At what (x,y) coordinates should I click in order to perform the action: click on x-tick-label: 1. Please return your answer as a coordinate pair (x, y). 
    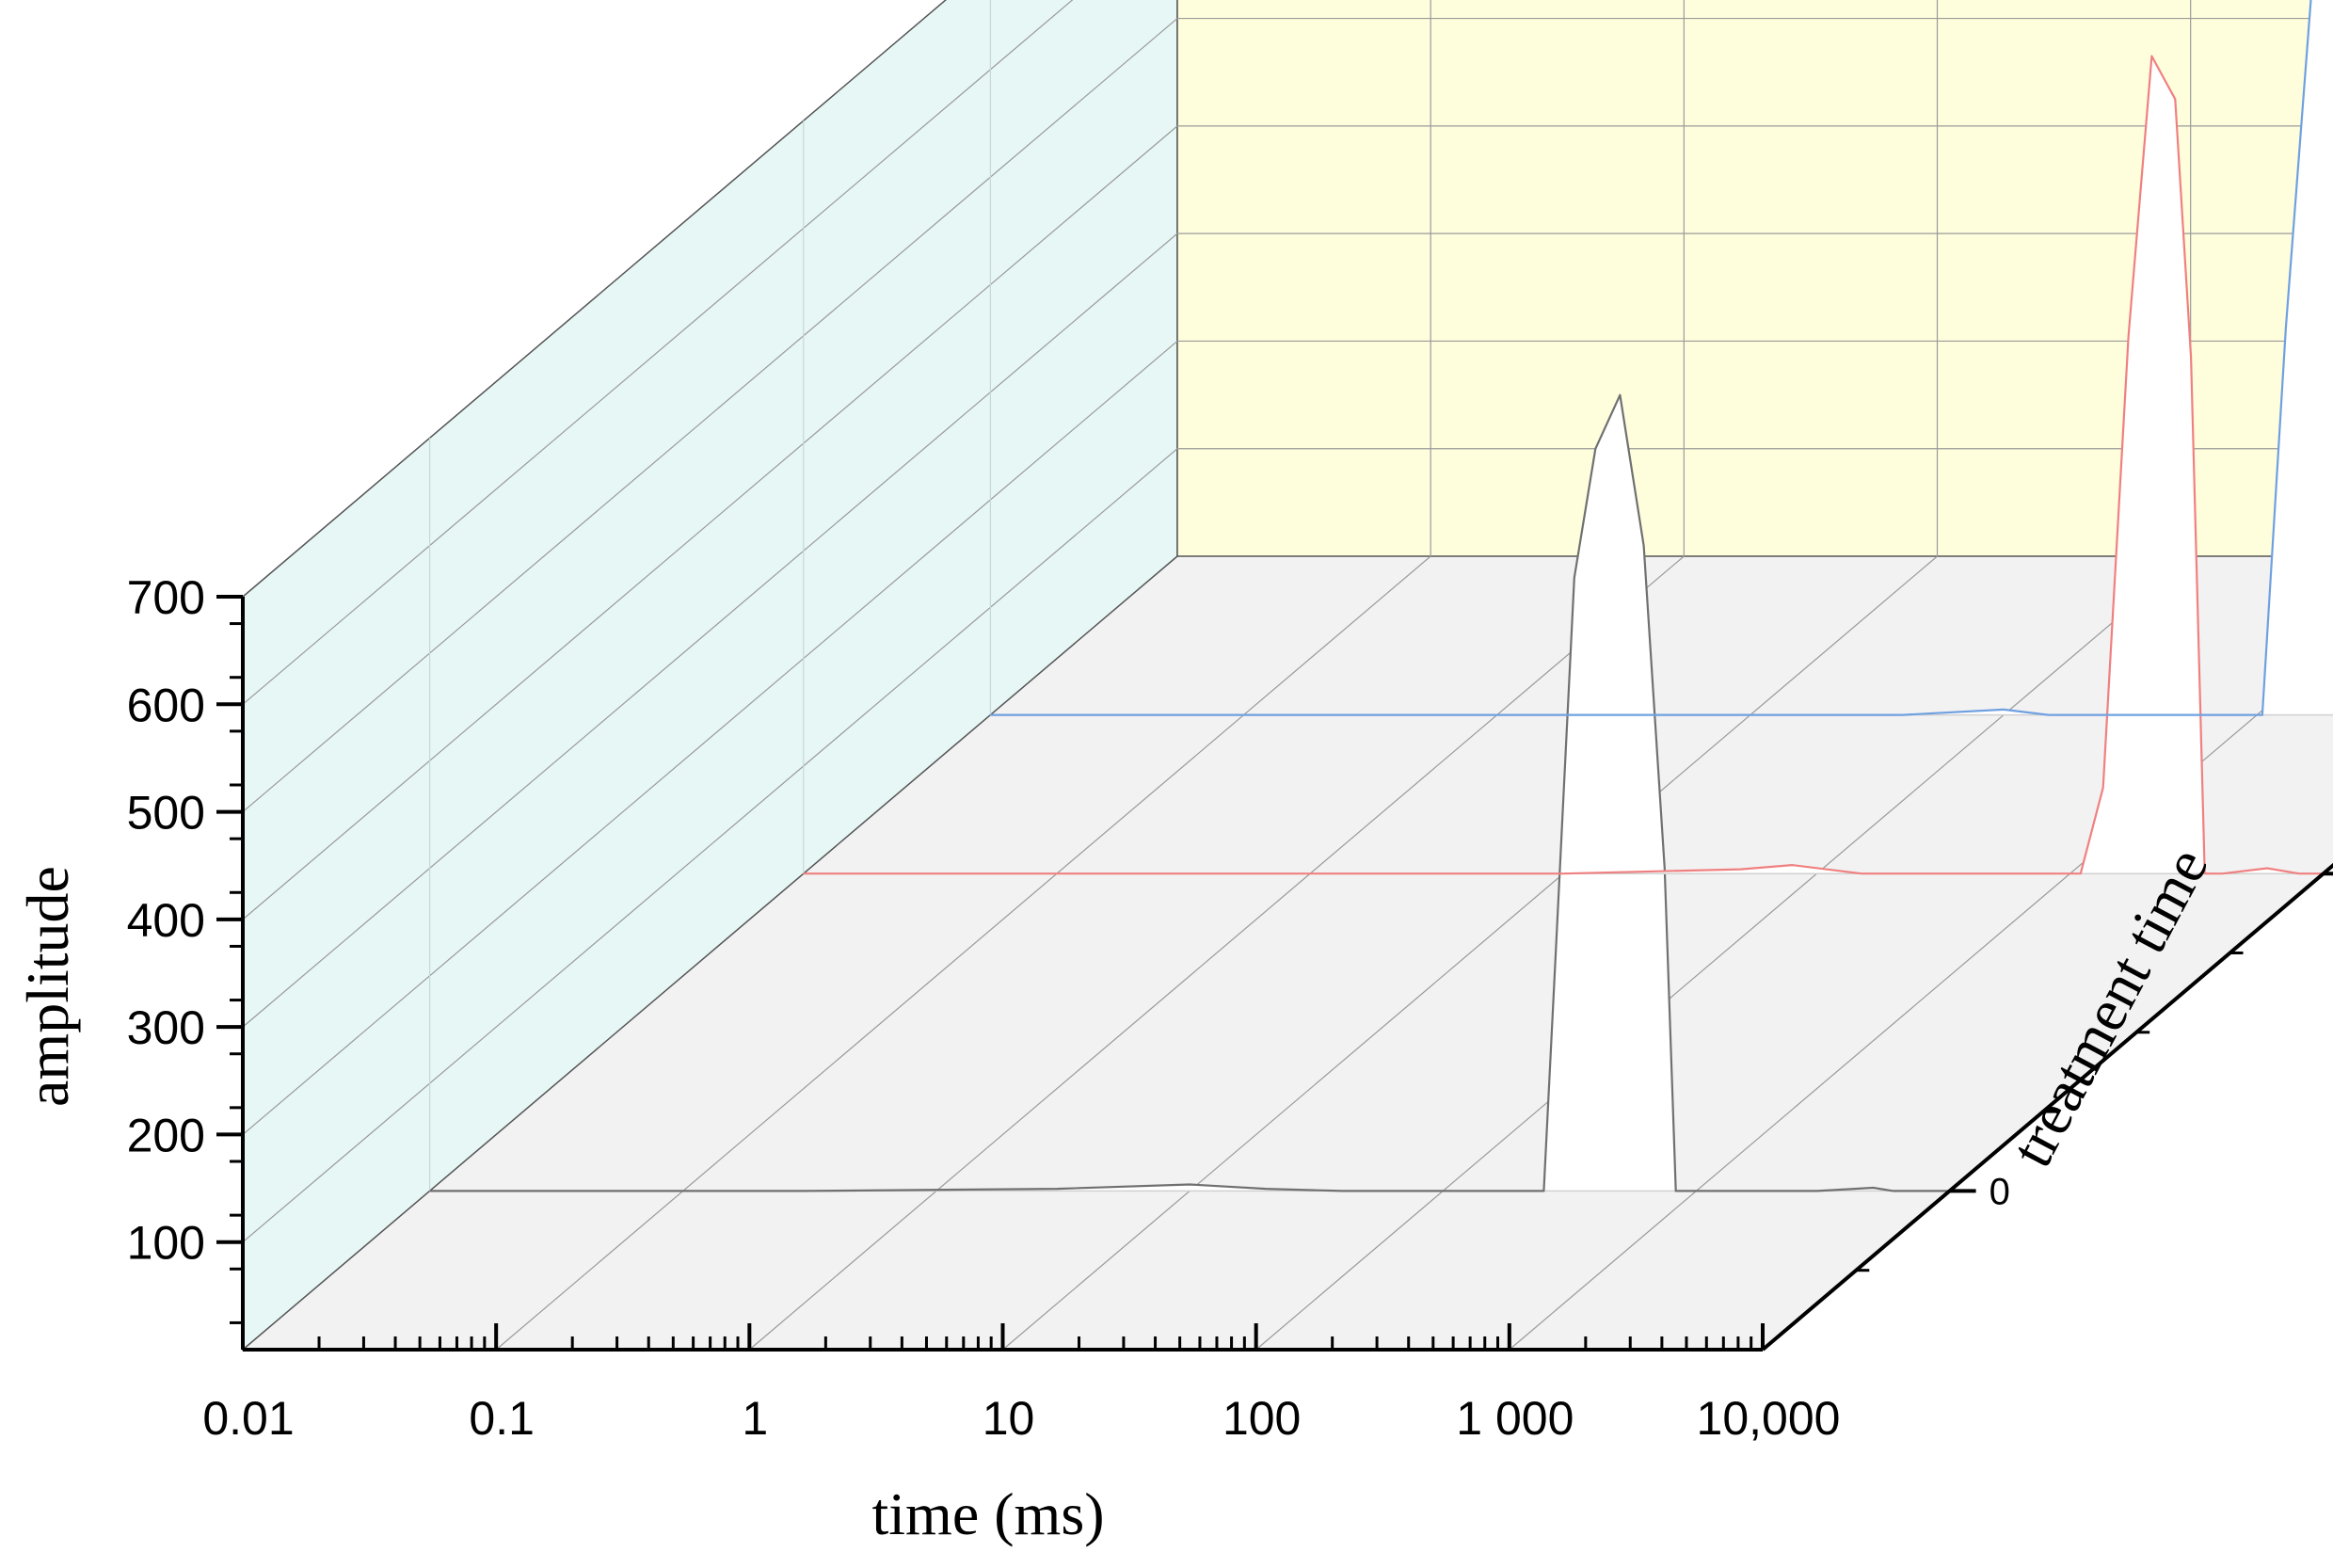
    Looking at the image, I should click on (755, 1418).